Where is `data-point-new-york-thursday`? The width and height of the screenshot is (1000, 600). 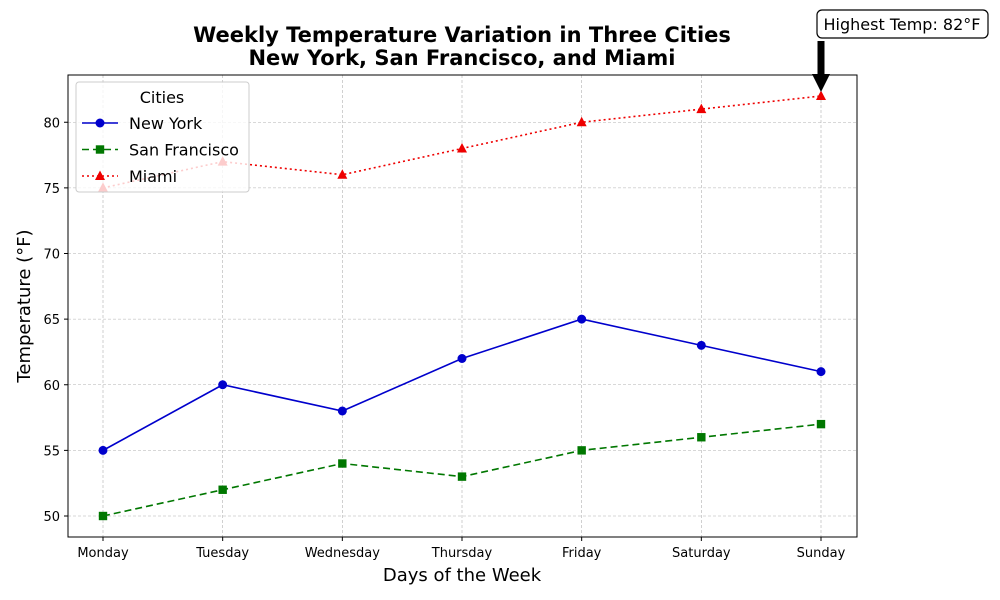
data-point-new-york-thursday is located at coordinates (462, 358).